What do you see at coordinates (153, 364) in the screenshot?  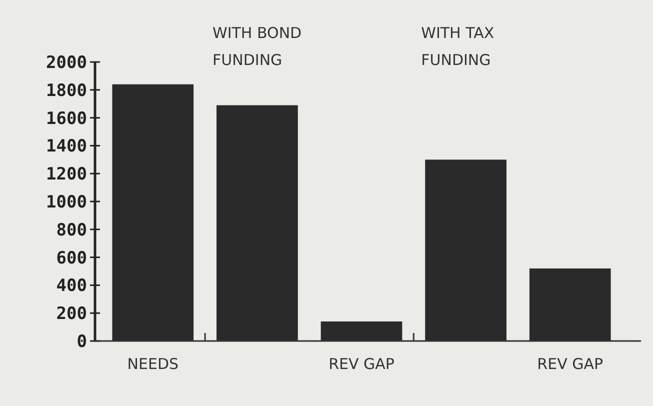 I see `x-tick-label: NEEDS` at bounding box center [153, 364].